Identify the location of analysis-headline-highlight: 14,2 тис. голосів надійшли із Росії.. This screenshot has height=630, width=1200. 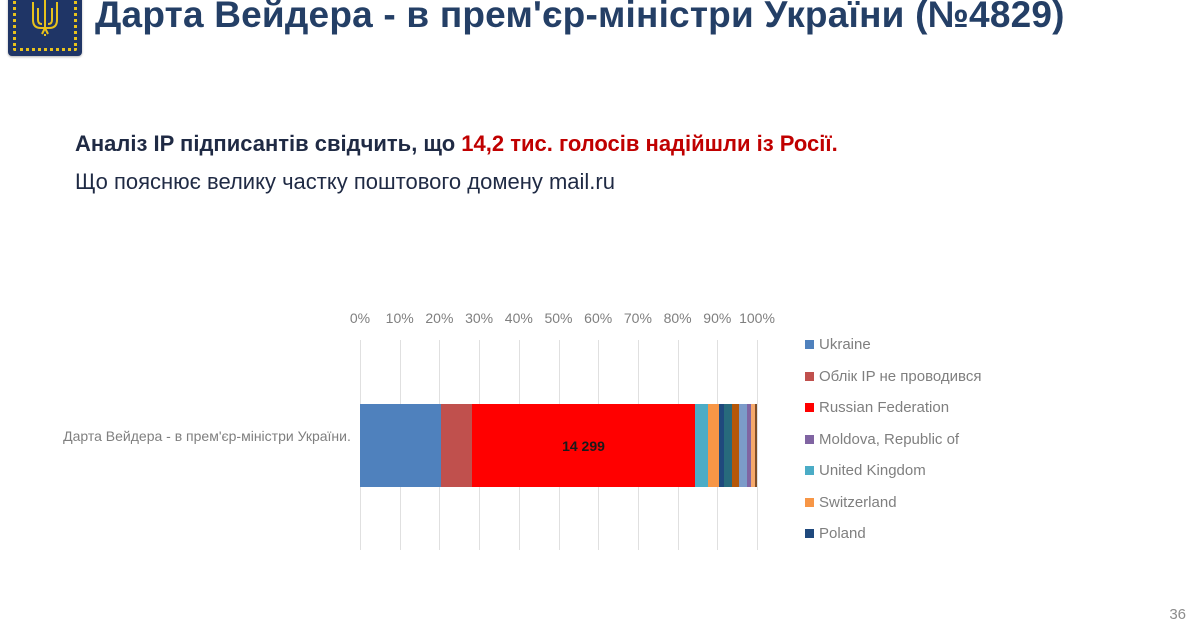
(649, 143).